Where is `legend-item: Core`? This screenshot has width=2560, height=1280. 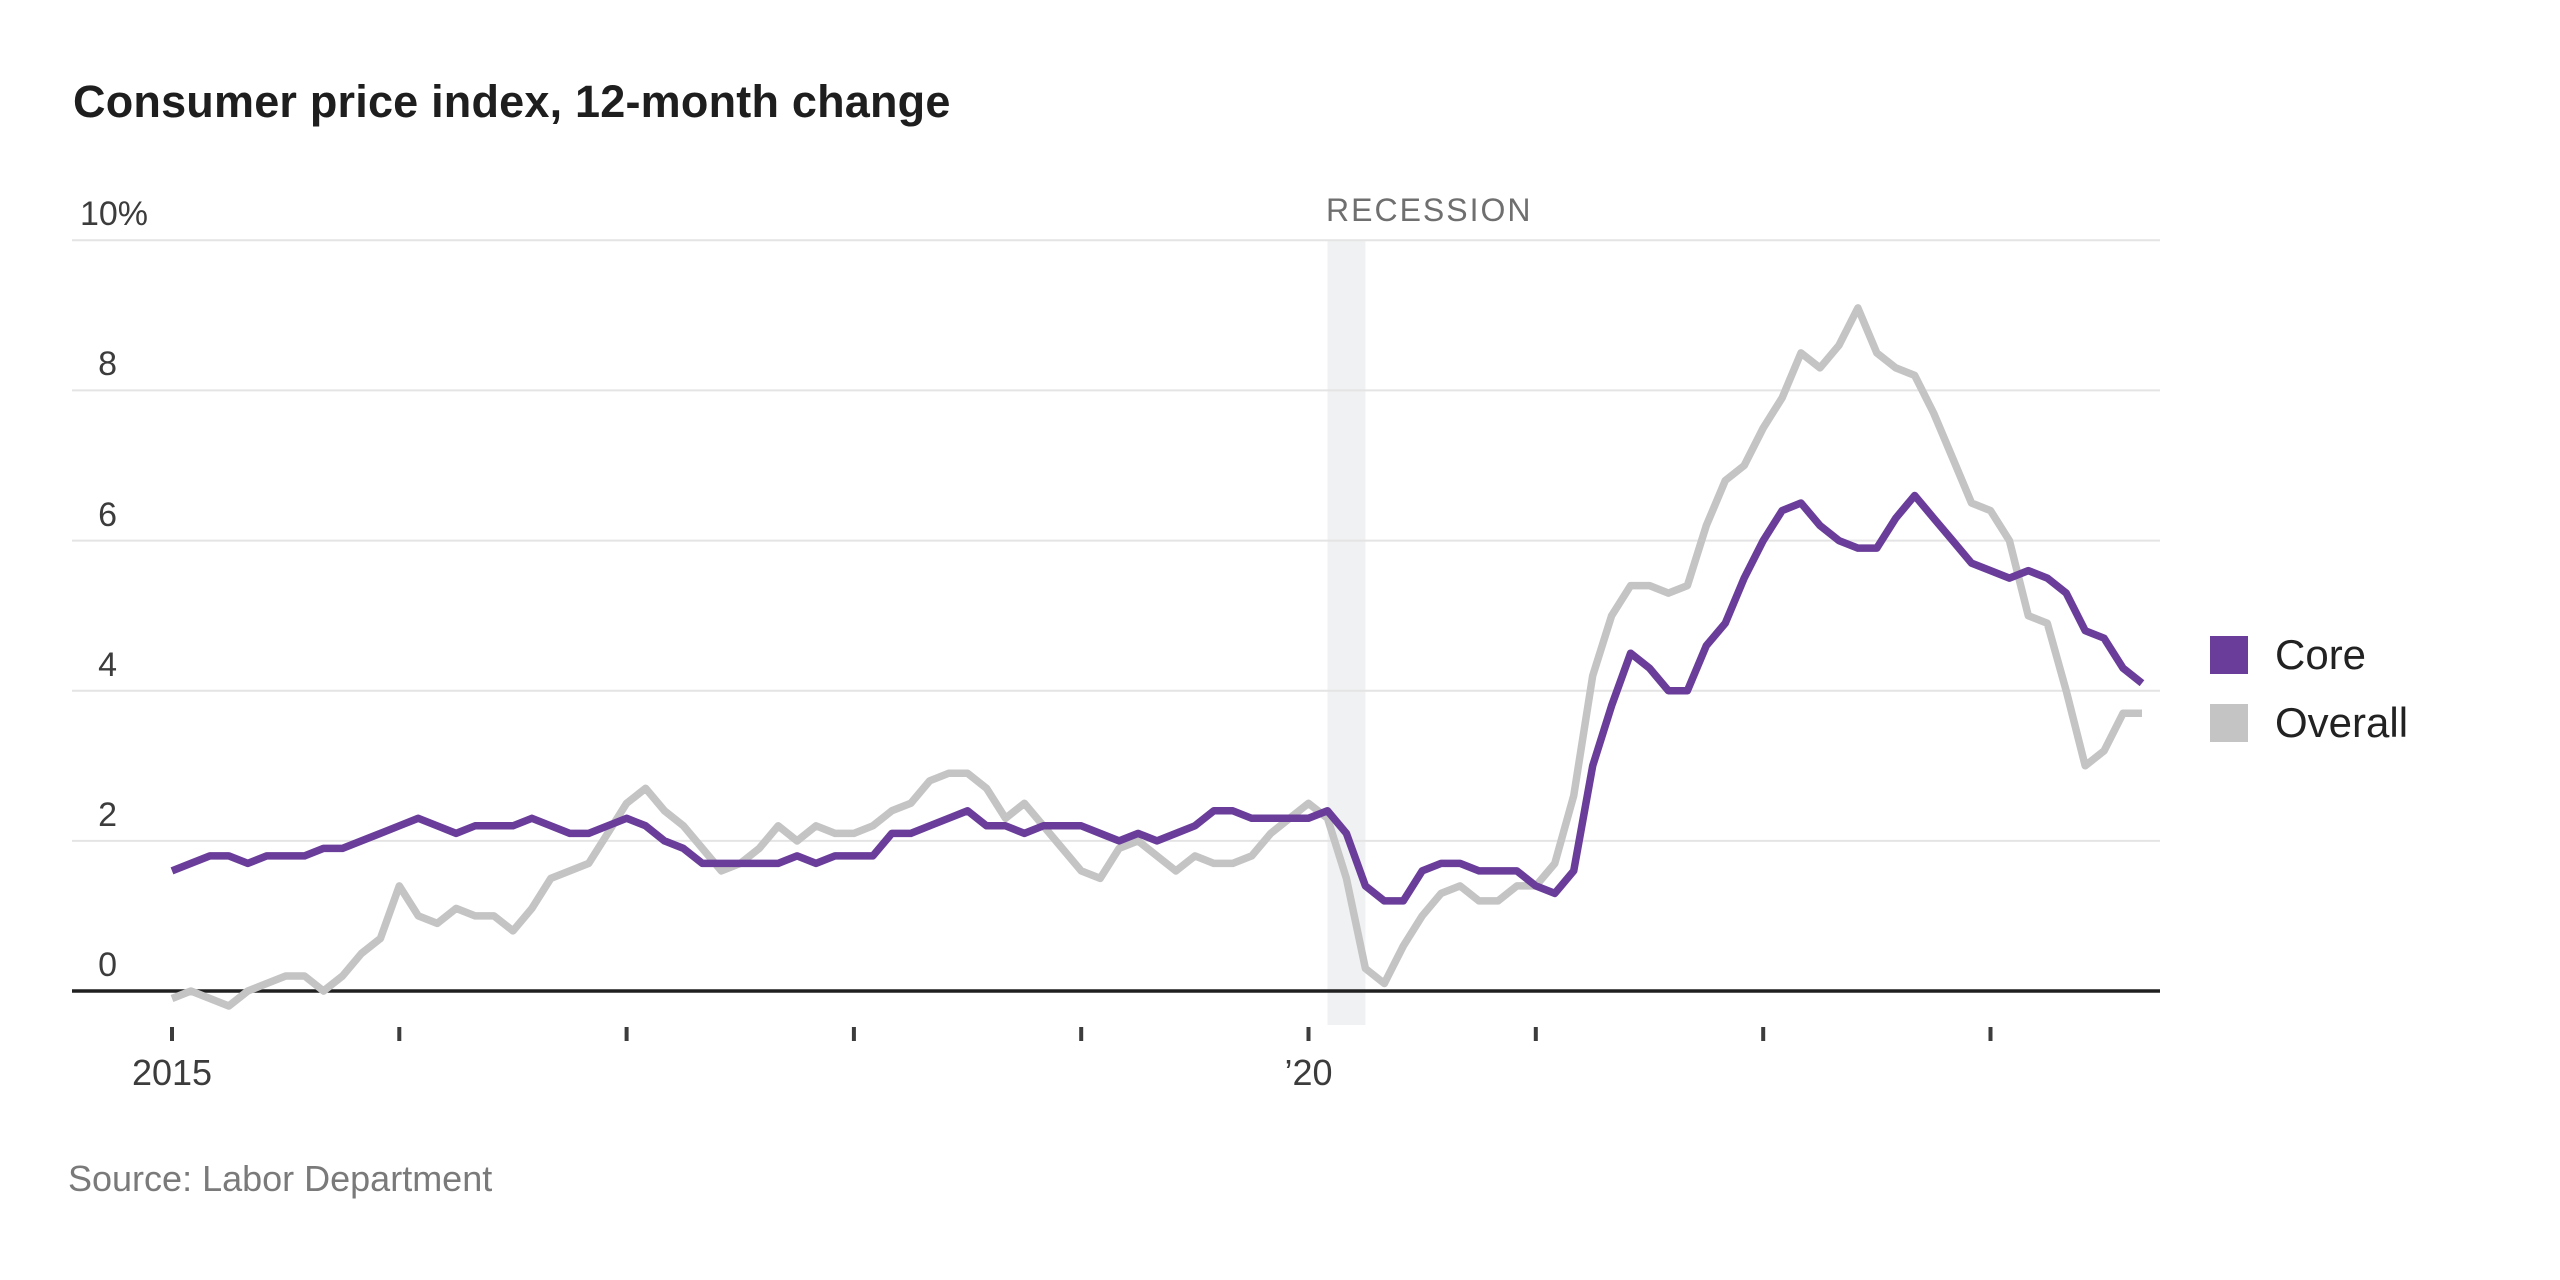
legend-item: Core is located at coordinates (2309, 655).